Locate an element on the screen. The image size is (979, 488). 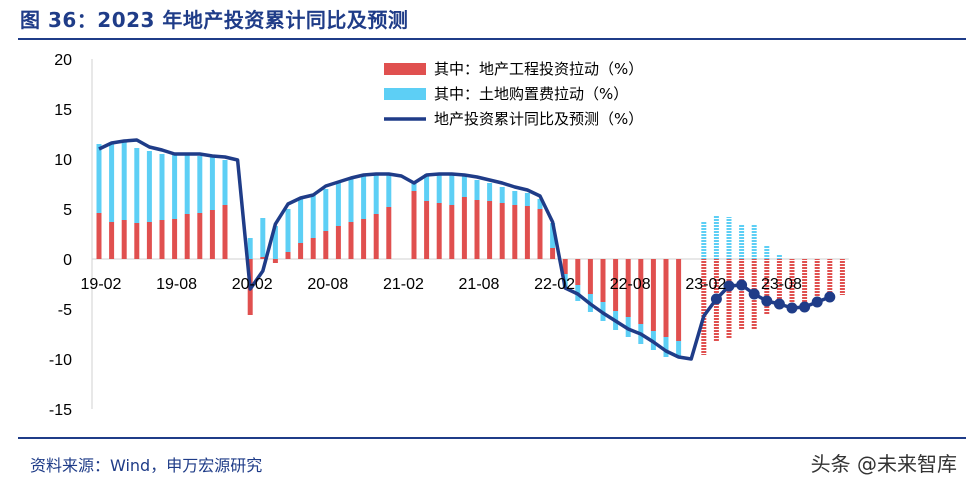
y-tick-label: 10 is located at coordinates (63, 160).